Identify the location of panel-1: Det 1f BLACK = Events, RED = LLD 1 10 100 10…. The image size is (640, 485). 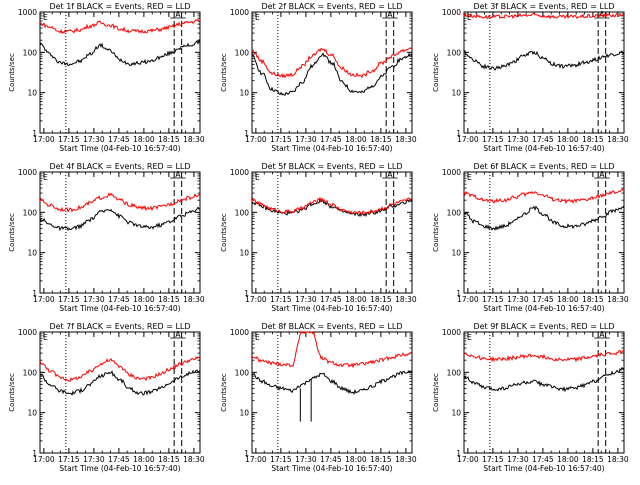
(106, 77).